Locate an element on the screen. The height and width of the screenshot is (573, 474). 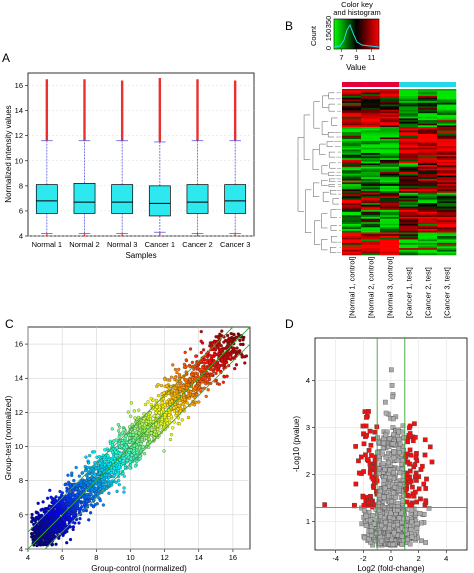
scatter-y-tick-label: 12 is located at coordinates (19, 412).